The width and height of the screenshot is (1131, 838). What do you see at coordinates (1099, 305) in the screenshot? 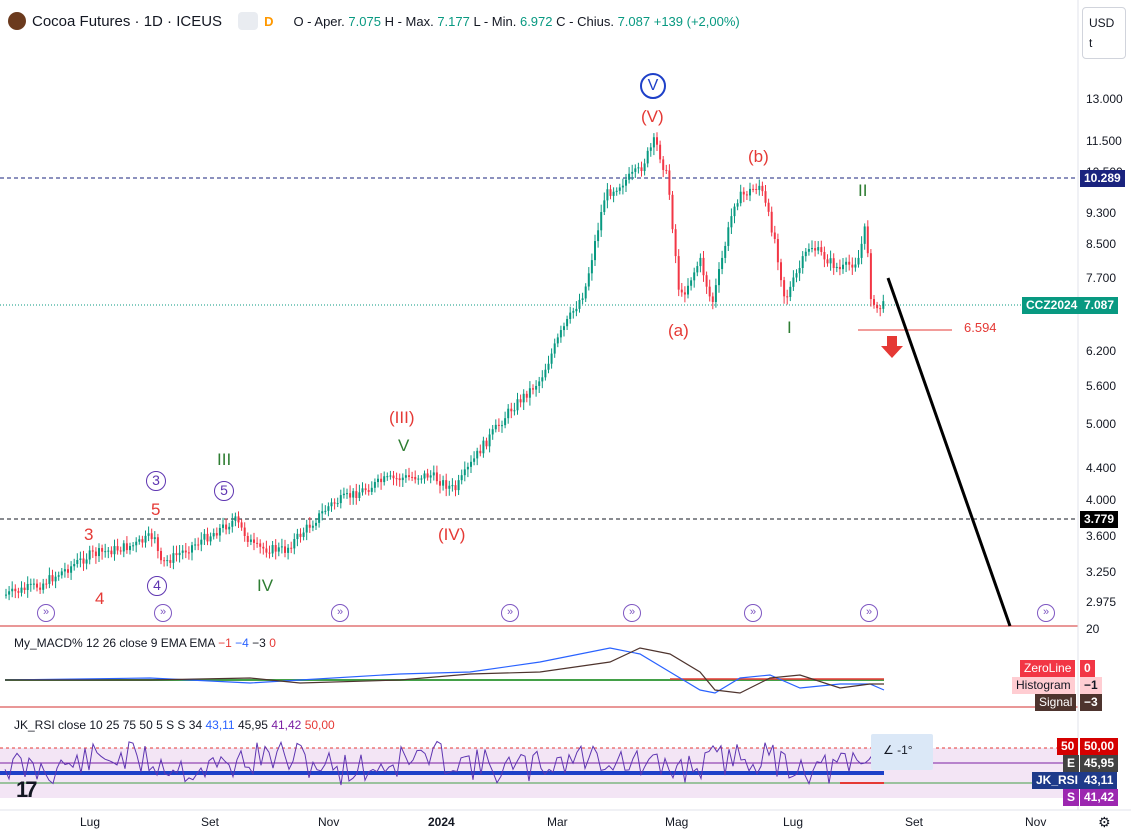
I see `current-price-badge: 7.087` at bounding box center [1099, 305].